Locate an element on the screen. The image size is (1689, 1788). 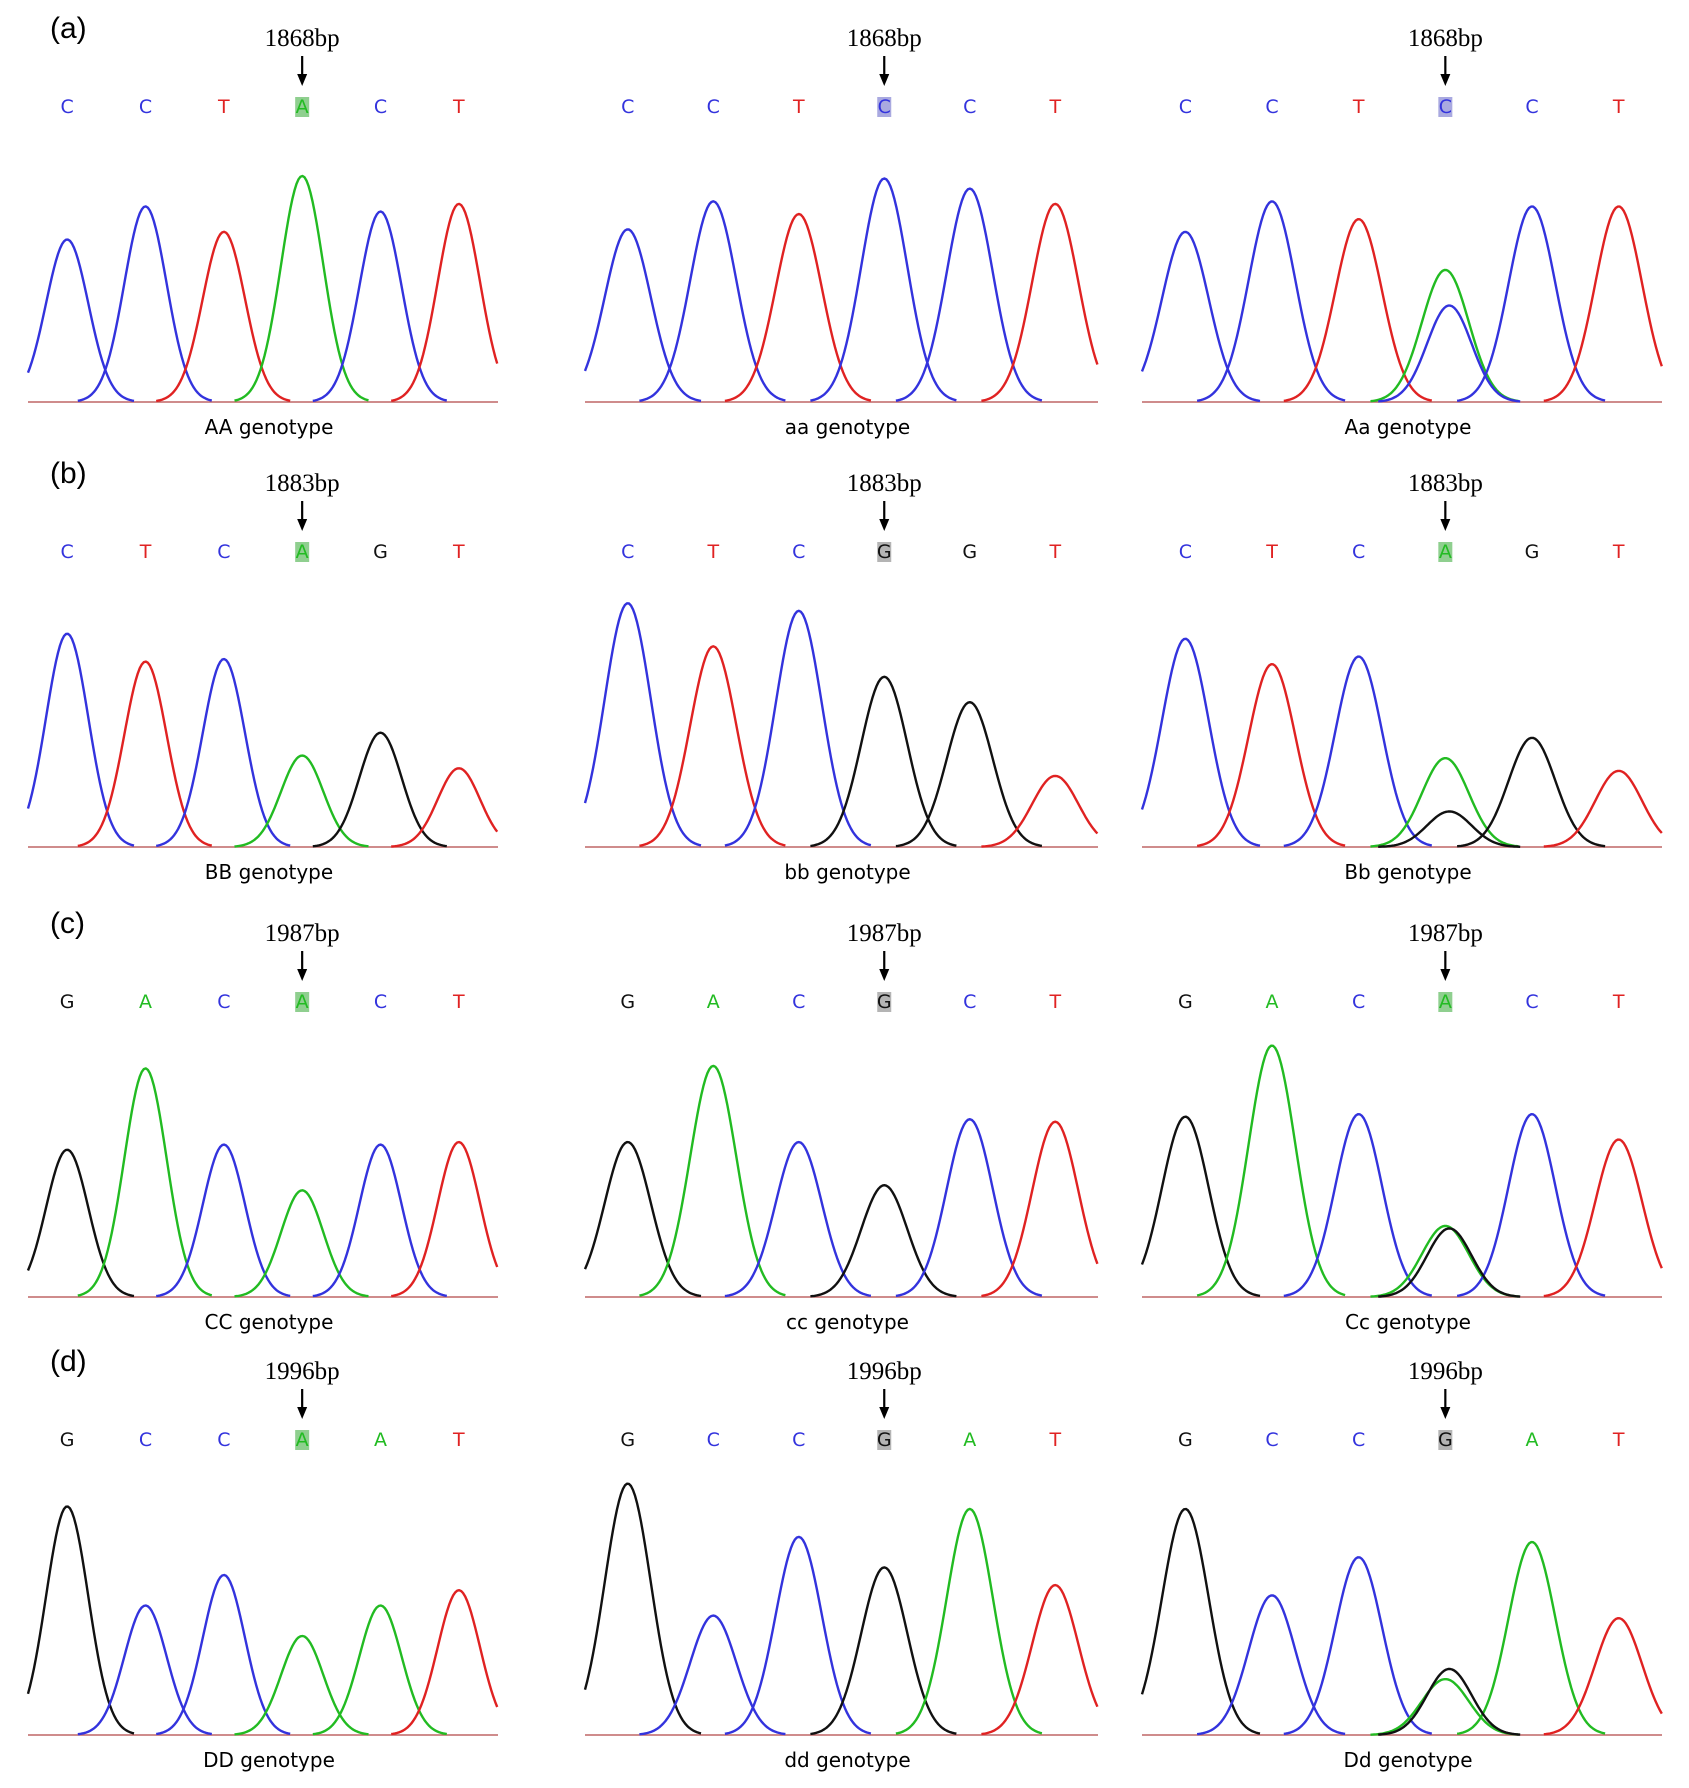
chromatogram-panel: 1868bp C C T A C T AA genotype is located at coordinates (262, 232).